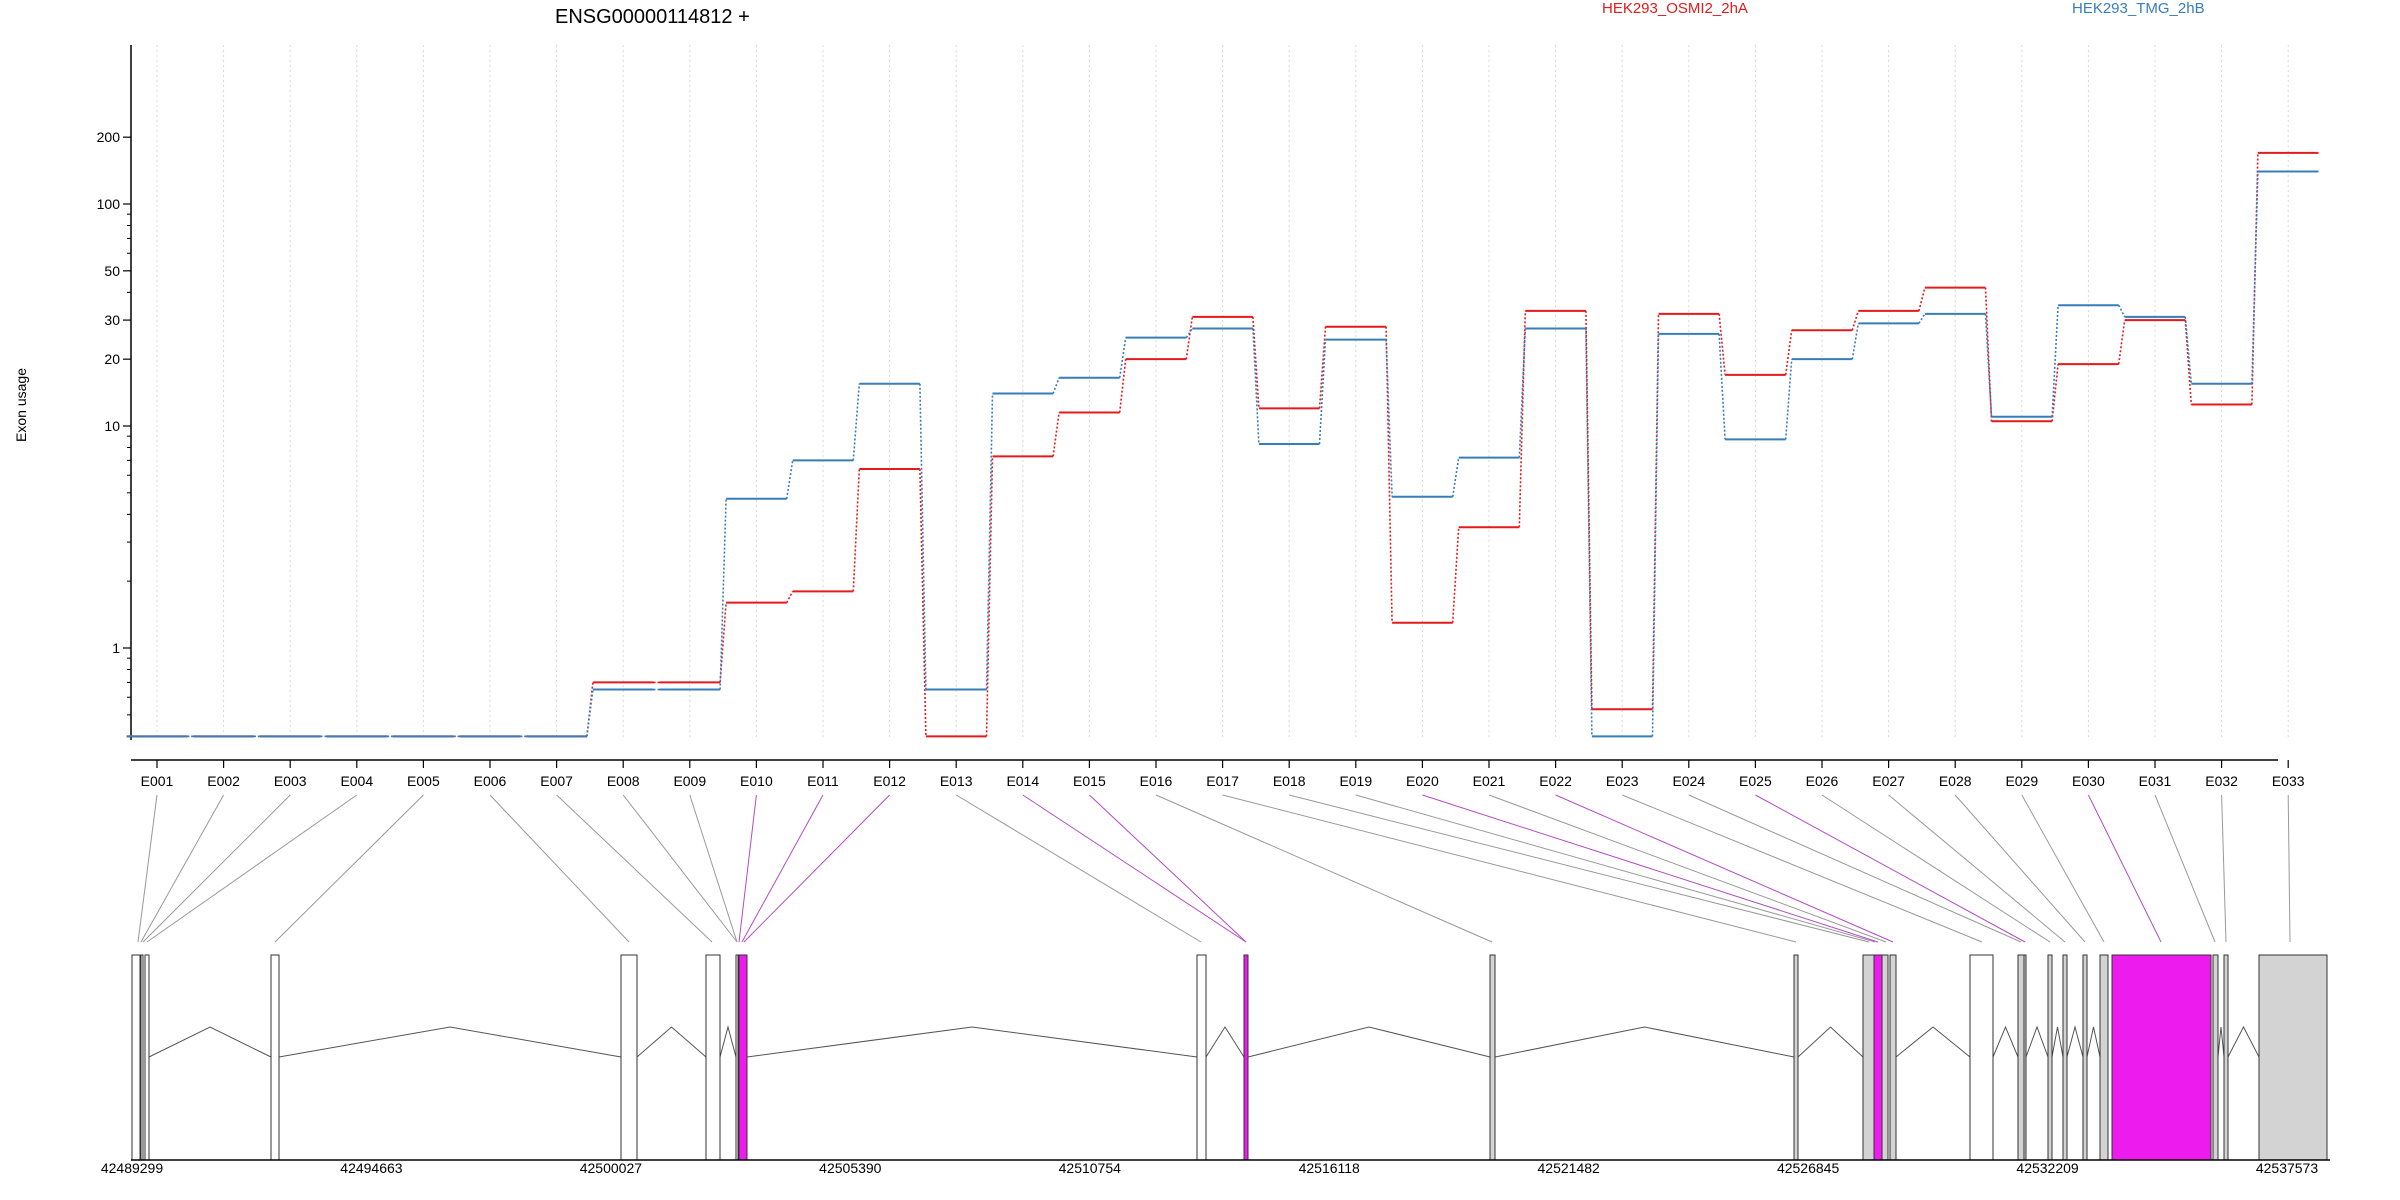 Image resolution: width=2400 pixels, height=1200 pixels. What do you see at coordinates (756, 781) in the screenshot?
I see `x-tick-label: E010` at bounding box center [756, 781].